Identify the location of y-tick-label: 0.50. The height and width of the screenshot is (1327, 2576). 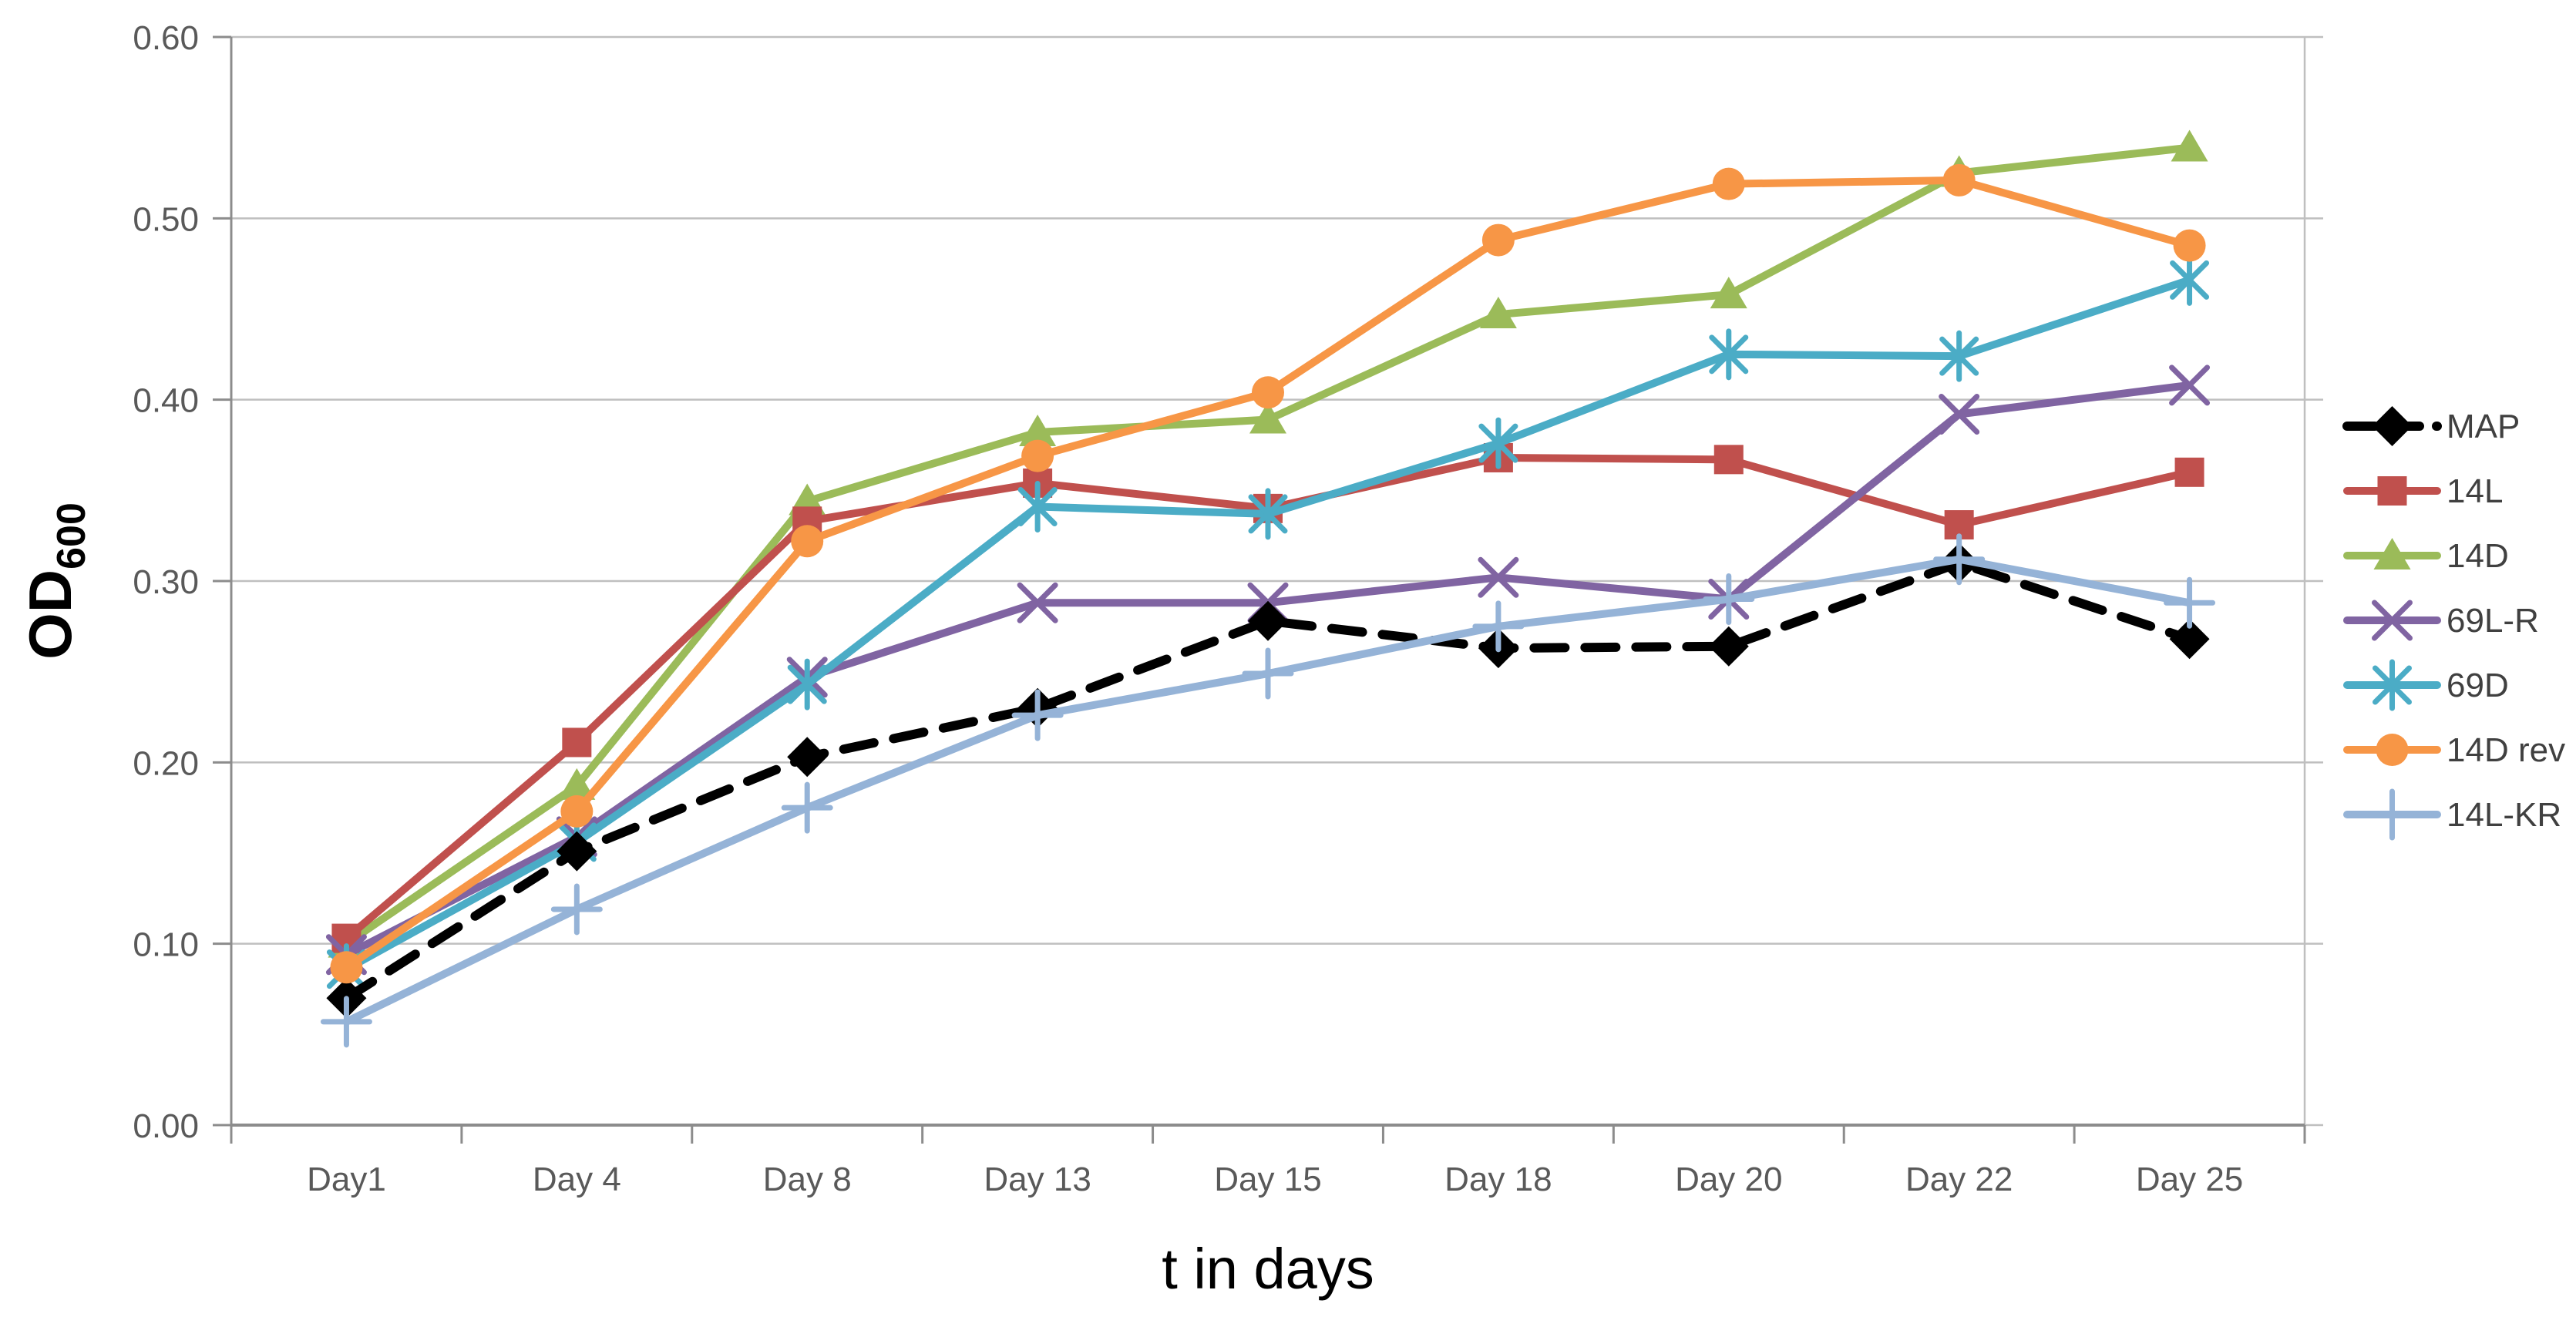
(166, 219).